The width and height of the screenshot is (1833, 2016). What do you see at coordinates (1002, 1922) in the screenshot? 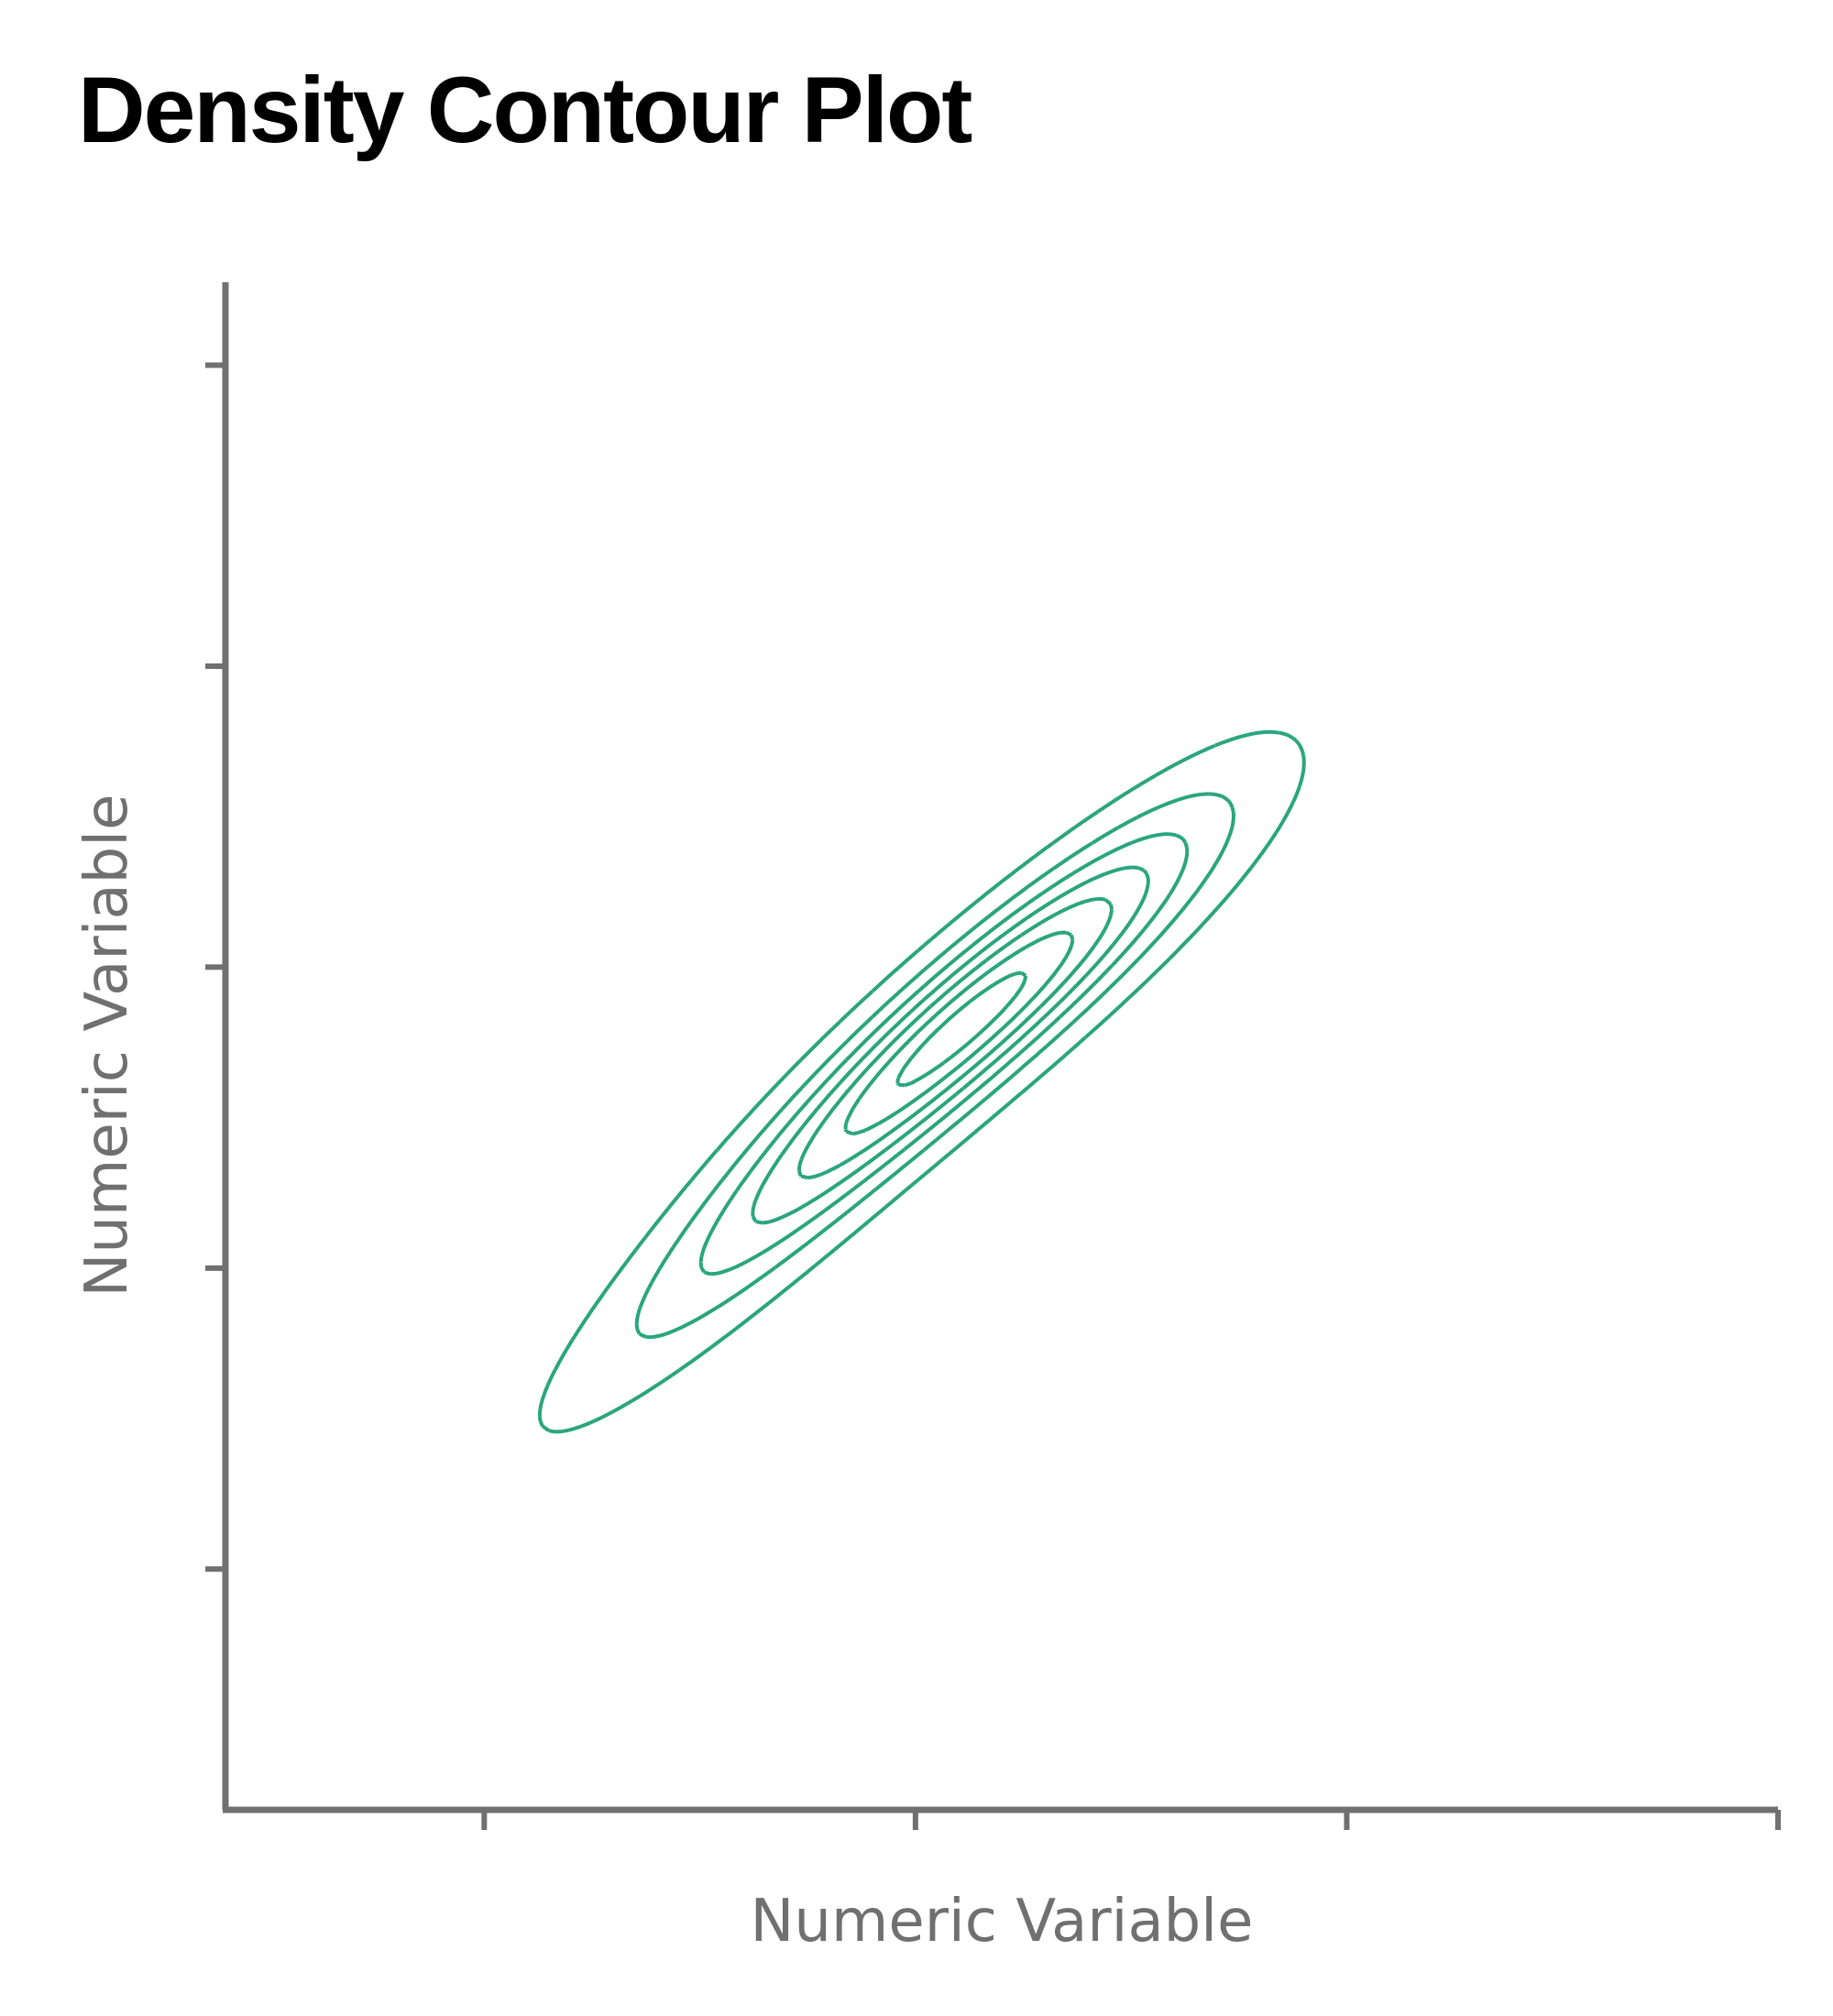
I see `x-axis-title: Numeric Variable` at bounding box center [1002, 1922].